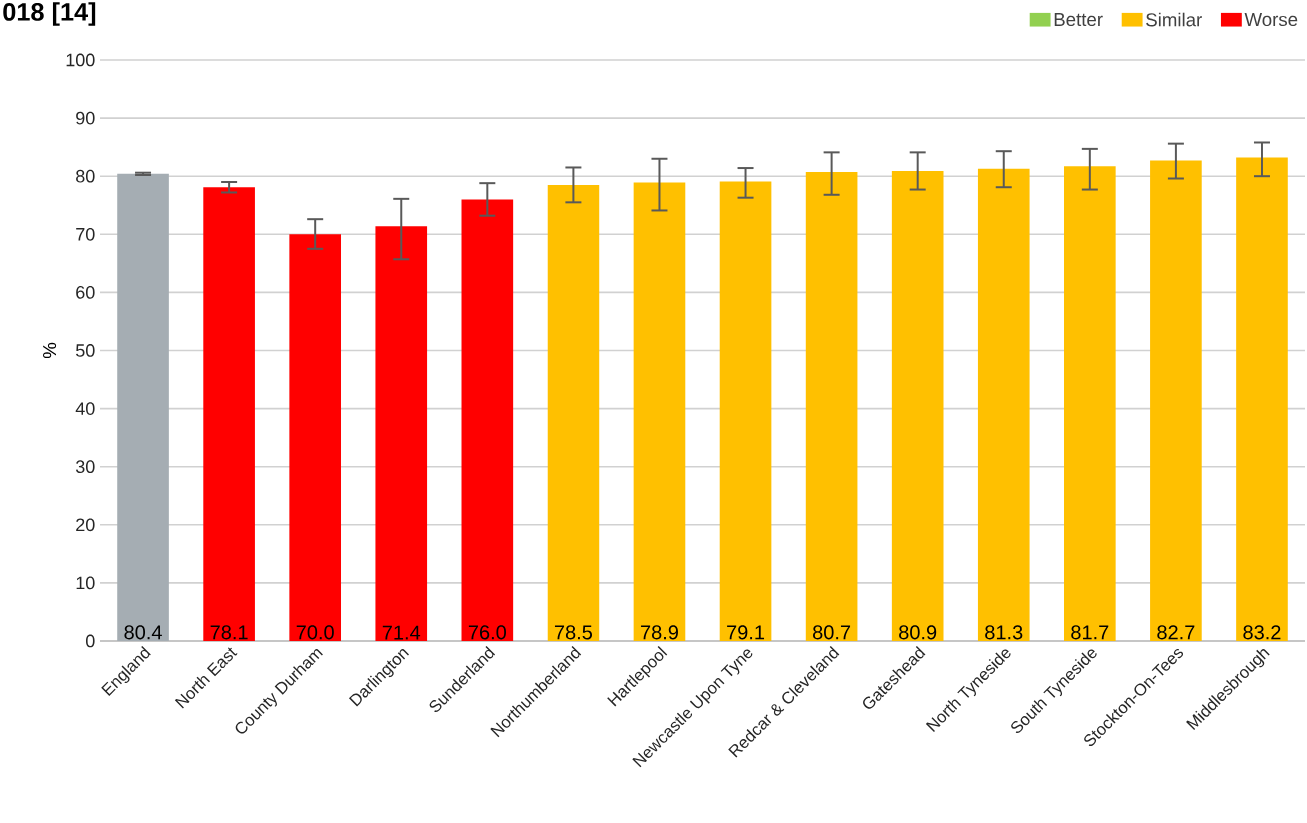 The image size is (1307, 823). I want to click on data-label: 78.9, so click(659, 632).